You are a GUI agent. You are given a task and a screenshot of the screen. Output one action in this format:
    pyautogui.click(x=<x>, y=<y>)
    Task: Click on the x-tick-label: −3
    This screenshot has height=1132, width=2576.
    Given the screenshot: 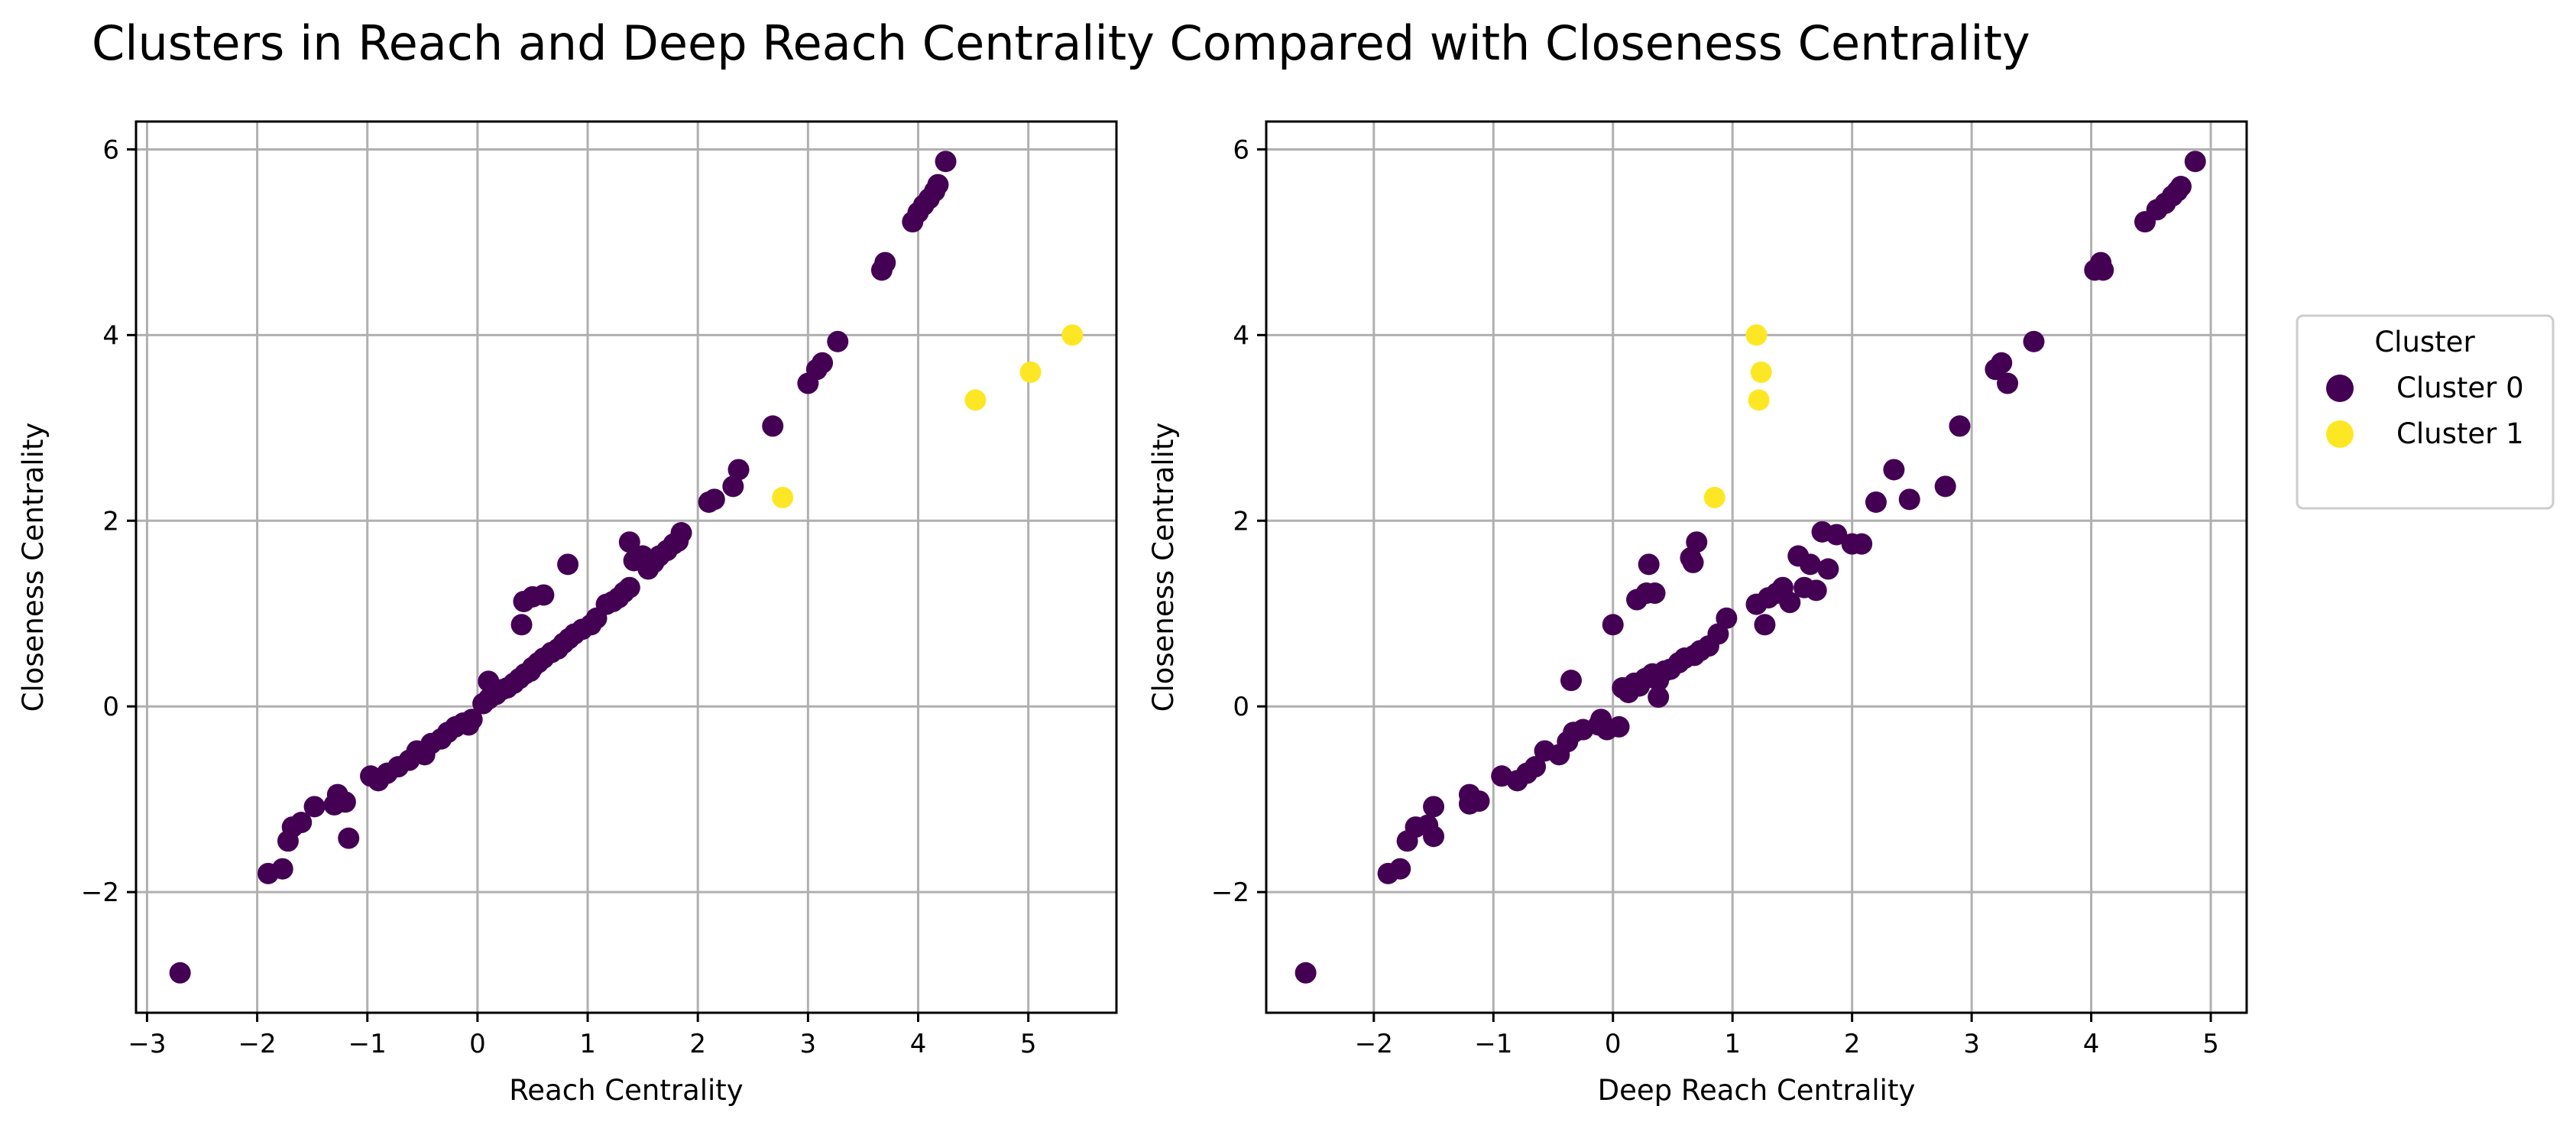 What is the action you would take?
    pyautogui.click(x=147, y=1044)
    